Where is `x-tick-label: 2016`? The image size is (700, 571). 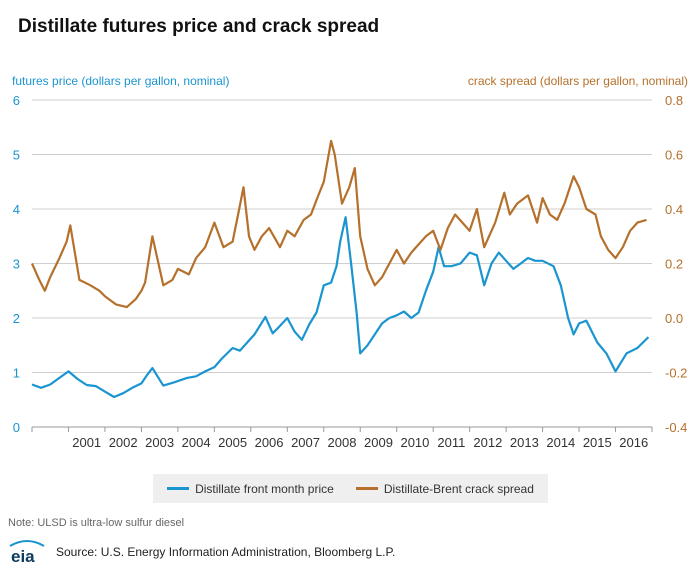 x-tick-label: 2016 is located at coordinates (633, 442).